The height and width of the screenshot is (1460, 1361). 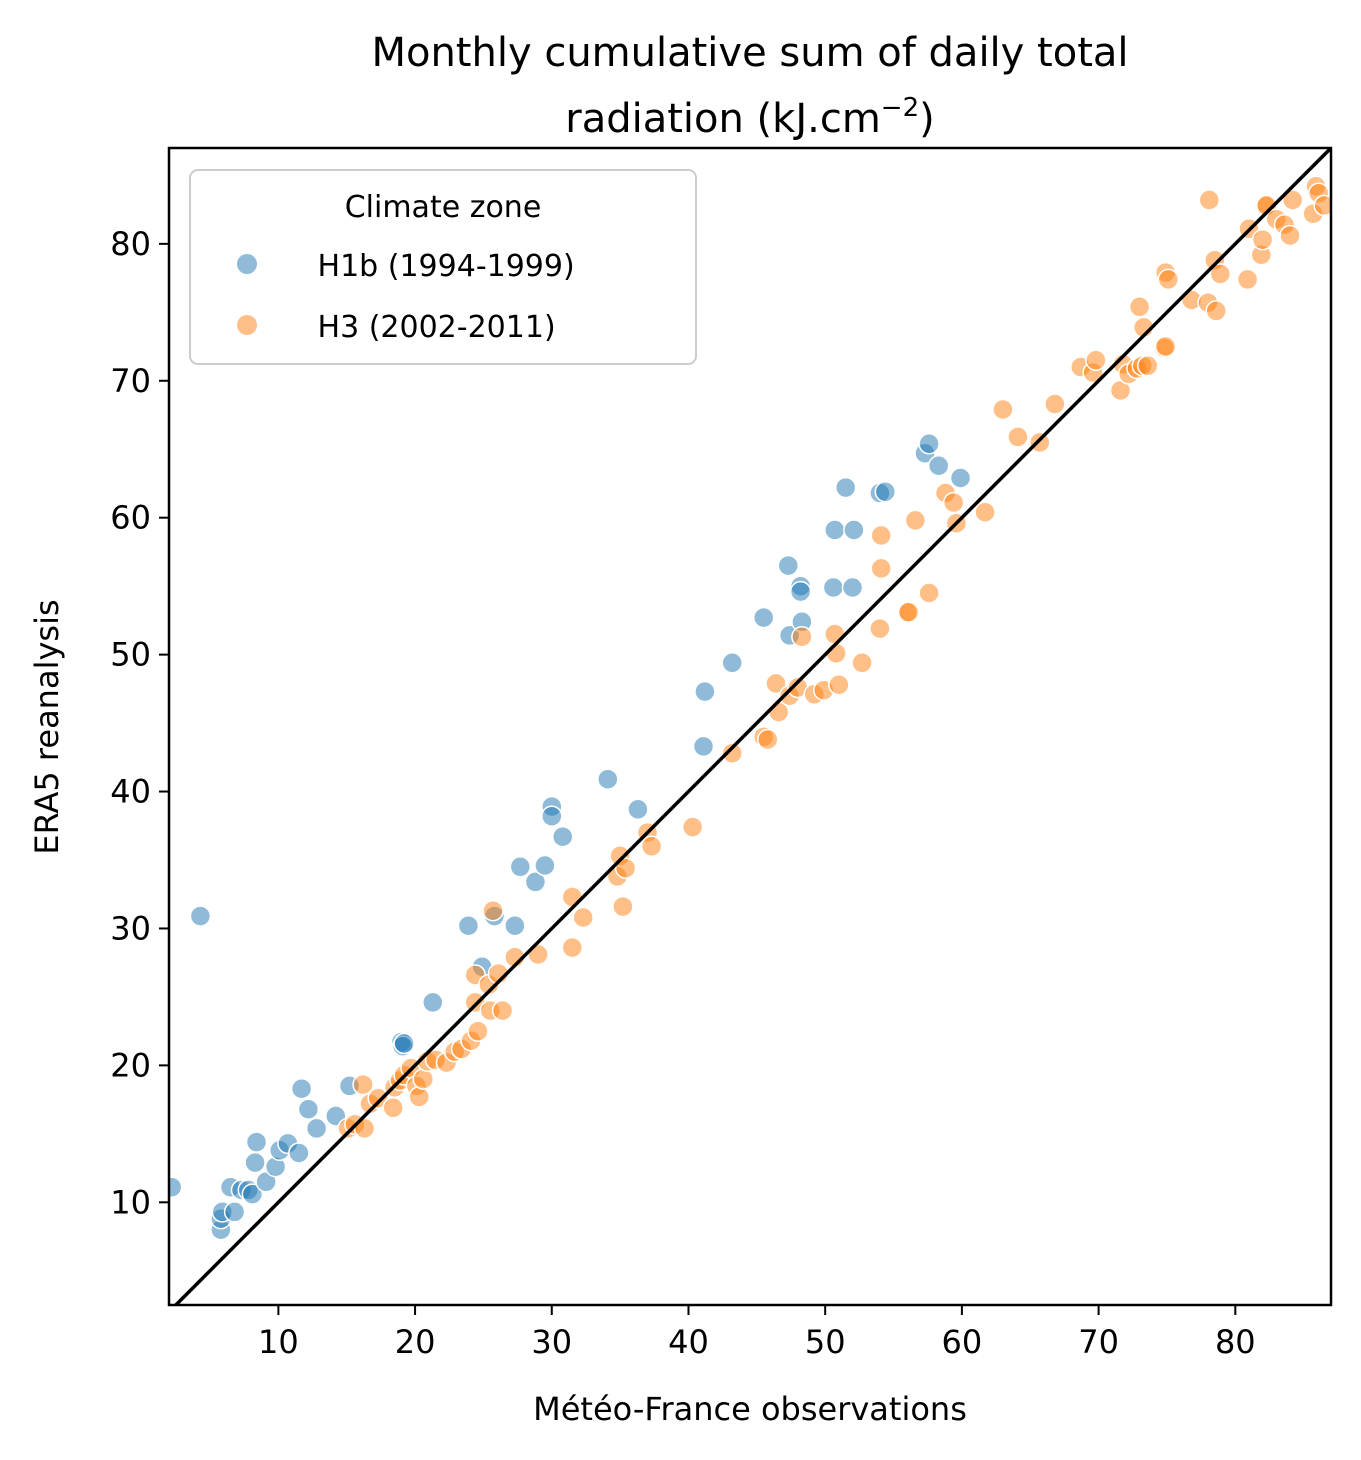 I want to click on legend-box, so click(x=443, y=267).